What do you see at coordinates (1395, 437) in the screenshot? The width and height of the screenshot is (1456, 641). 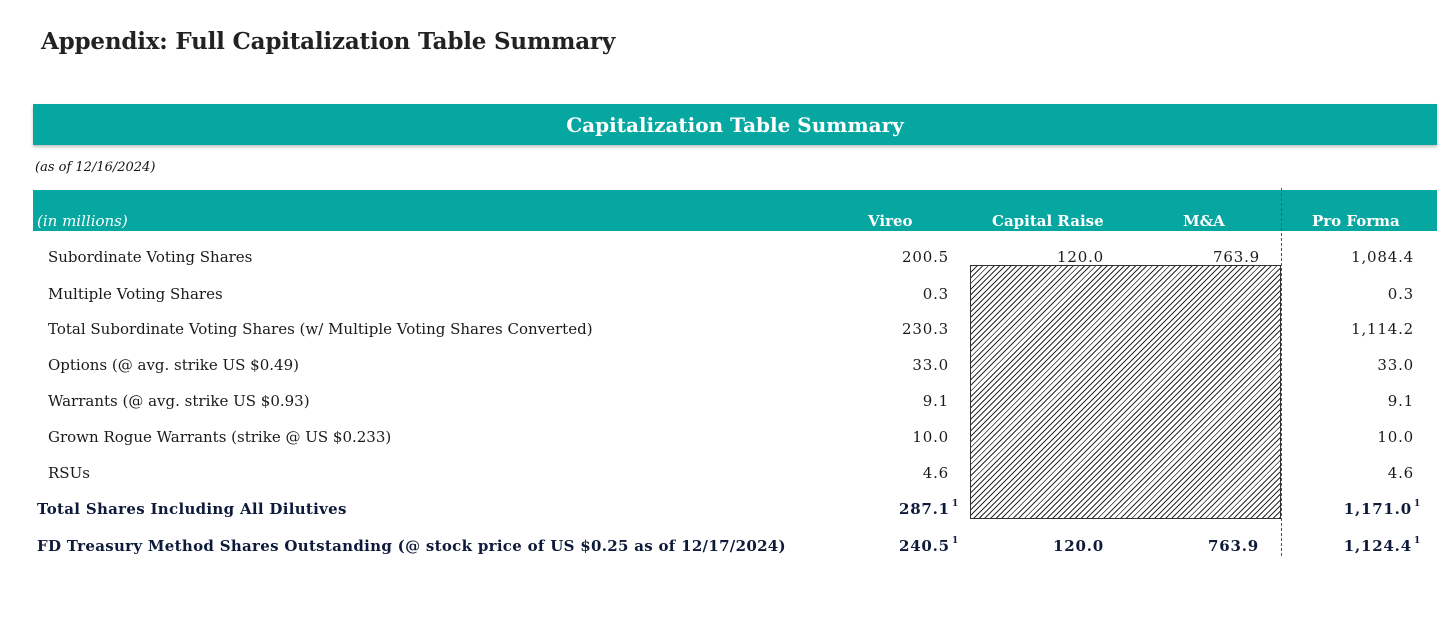 I see `pro-forma-value: 10.0` at bounding box center [1395, 437].